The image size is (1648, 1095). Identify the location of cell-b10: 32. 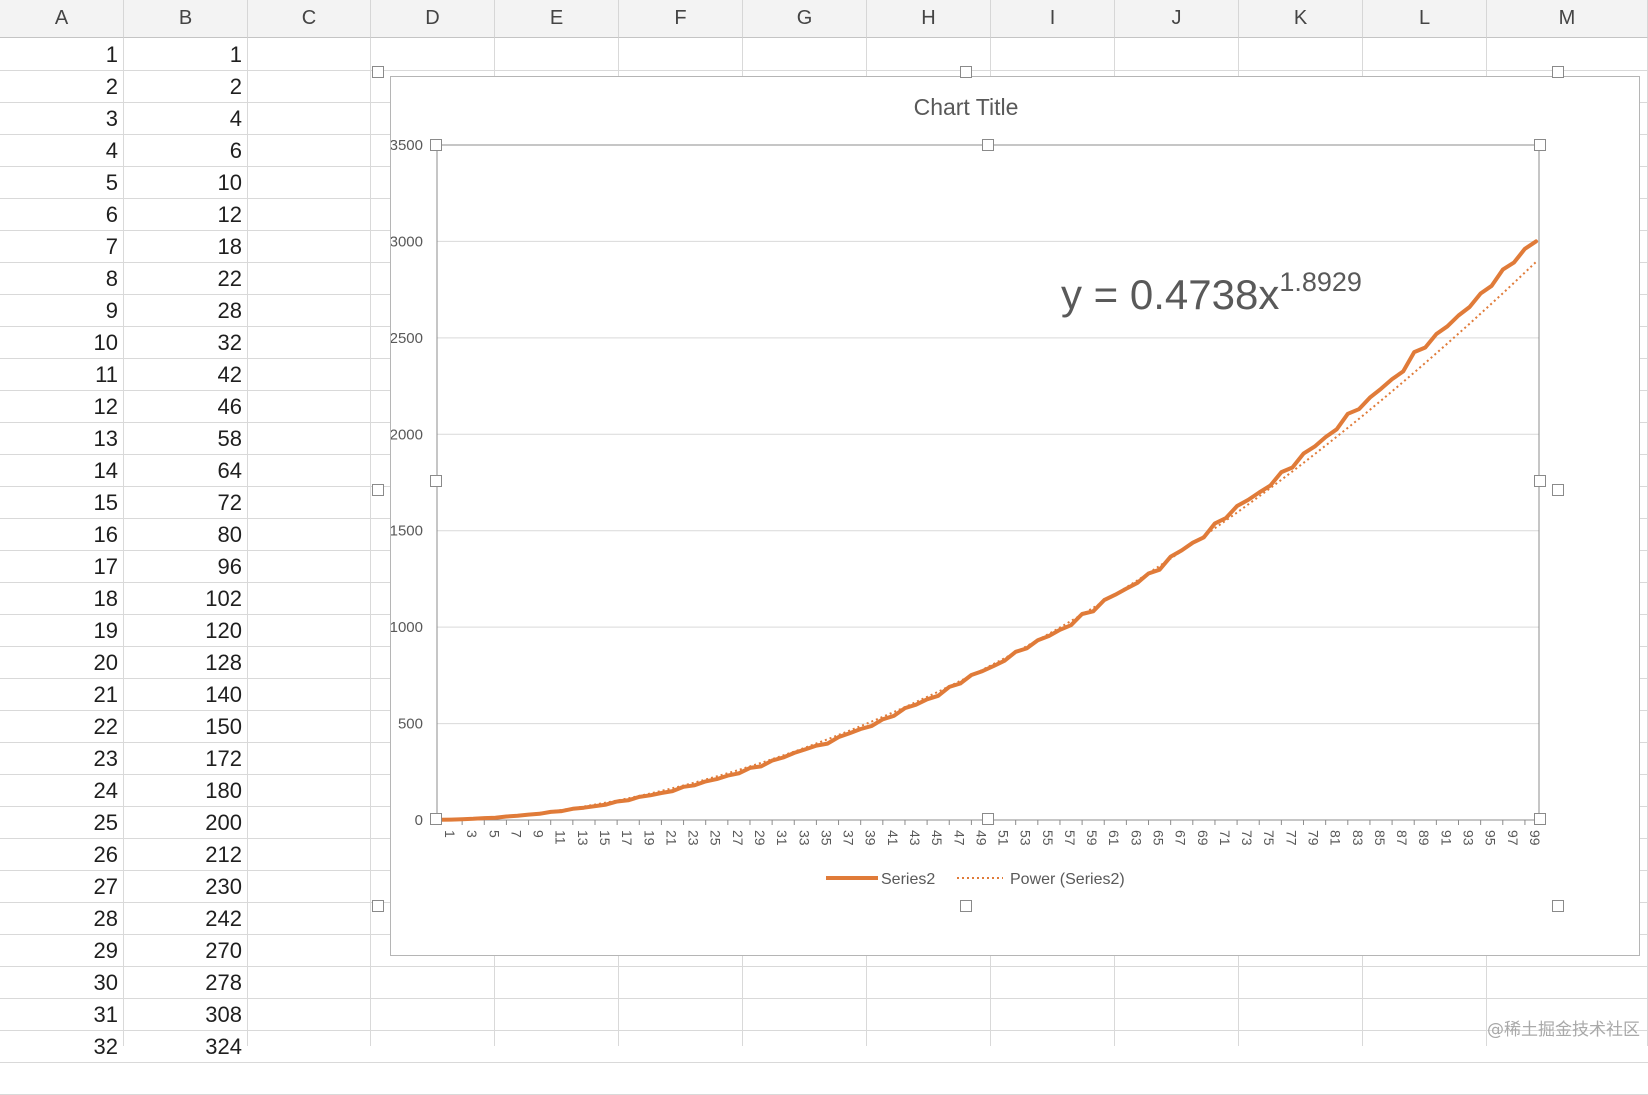
(229, 342).